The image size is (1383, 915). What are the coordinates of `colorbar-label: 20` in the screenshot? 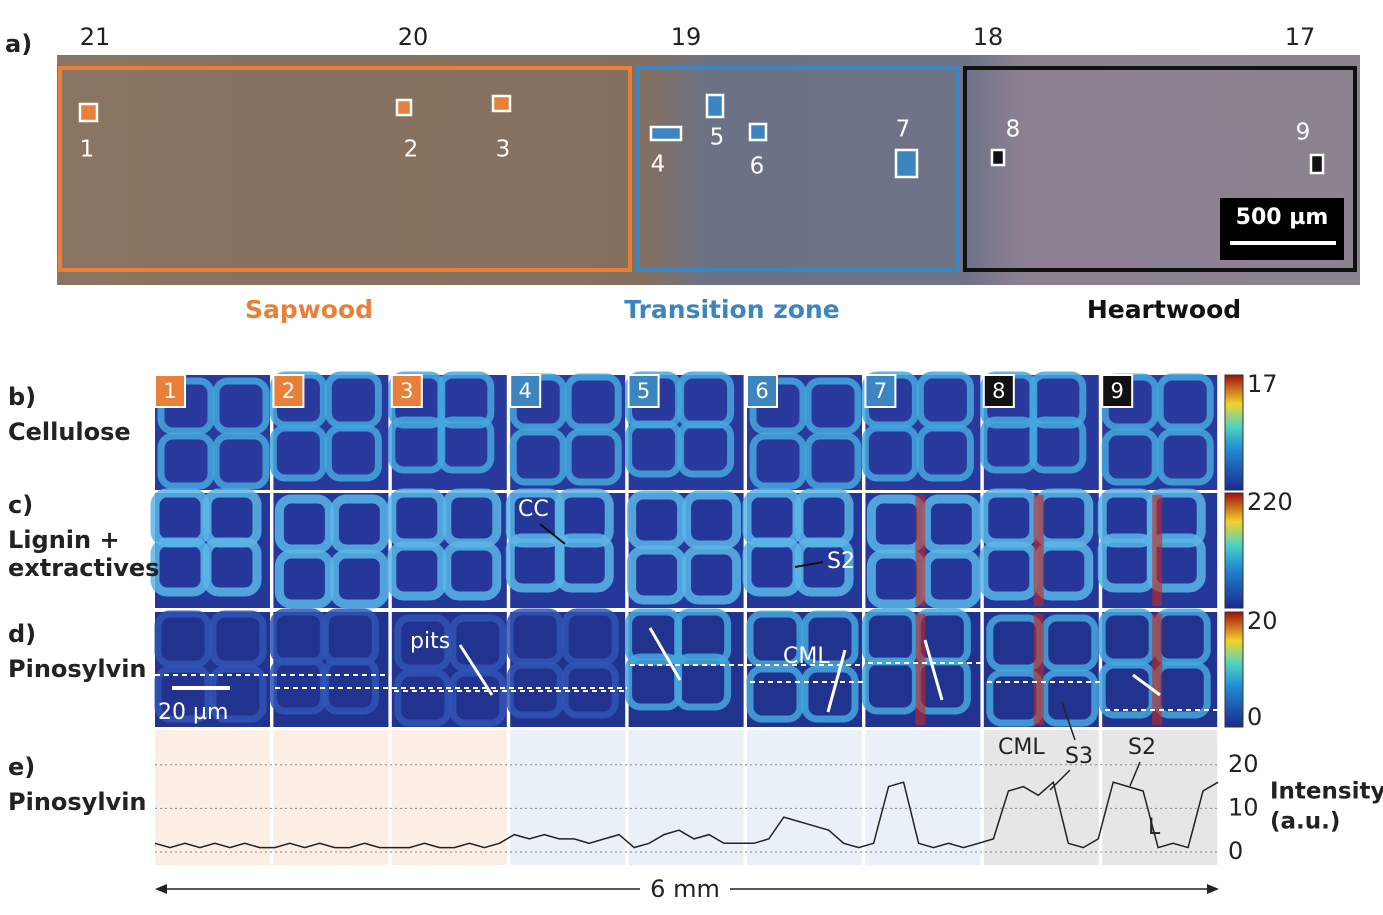 It's located at (1262, 621).